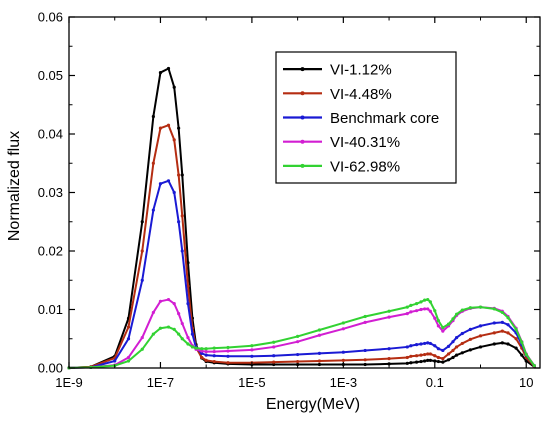  Describe the element at coordinates (361, 94) in the screenshot. I see `legend-label: VI-4.48%` at that location.